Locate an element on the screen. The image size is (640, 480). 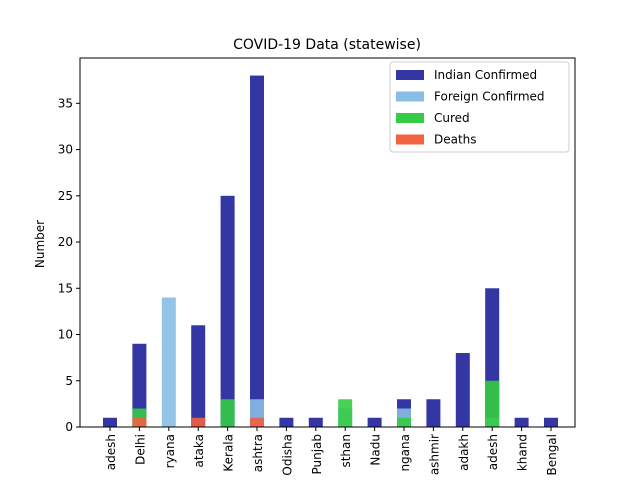
x-tick-label-11: ngana is located at coordinates (405, 453).